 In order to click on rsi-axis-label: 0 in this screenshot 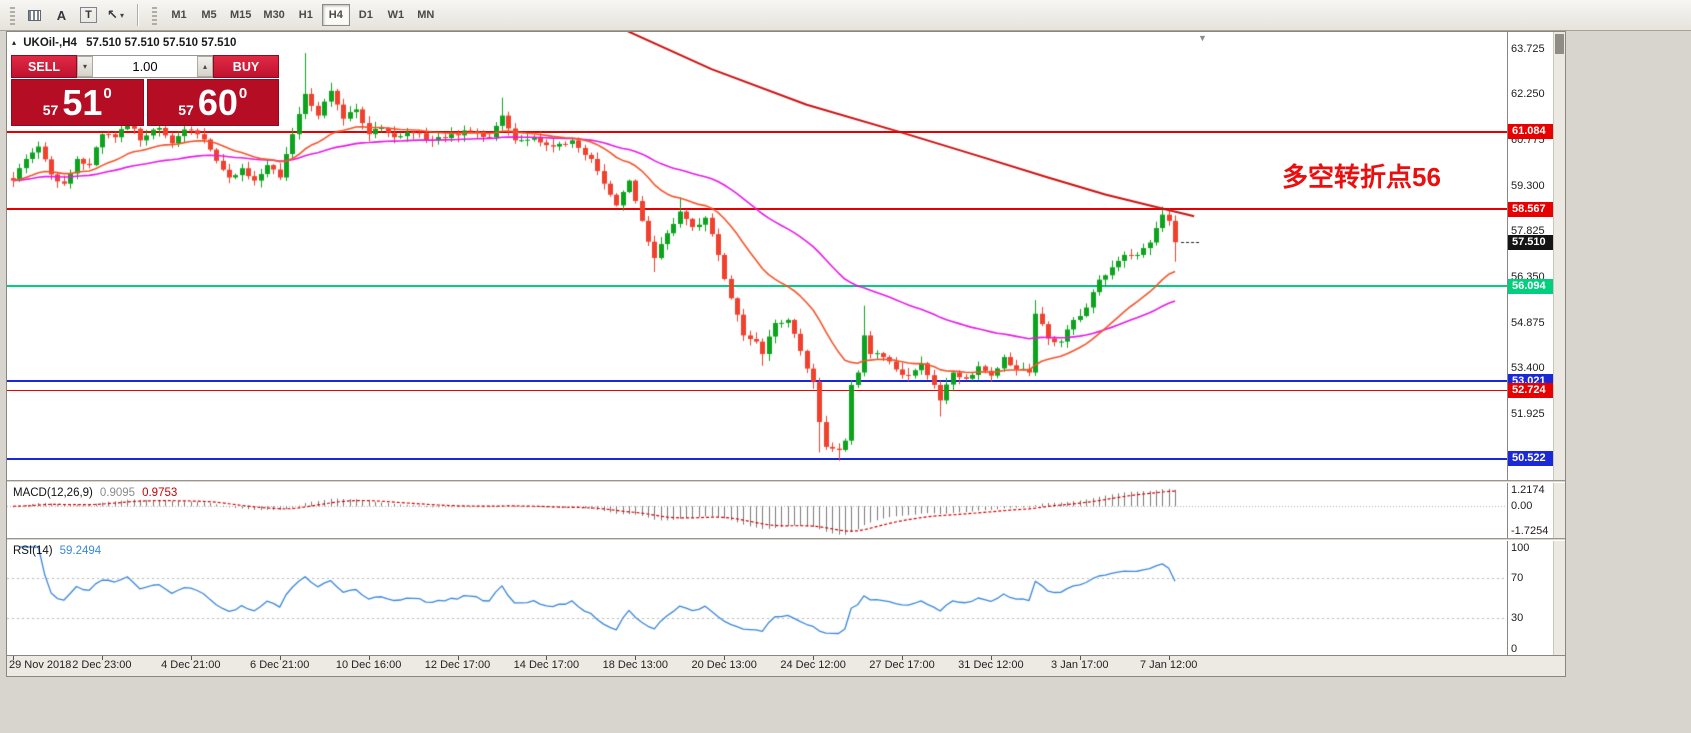, I will do `click(1514, 649)`.